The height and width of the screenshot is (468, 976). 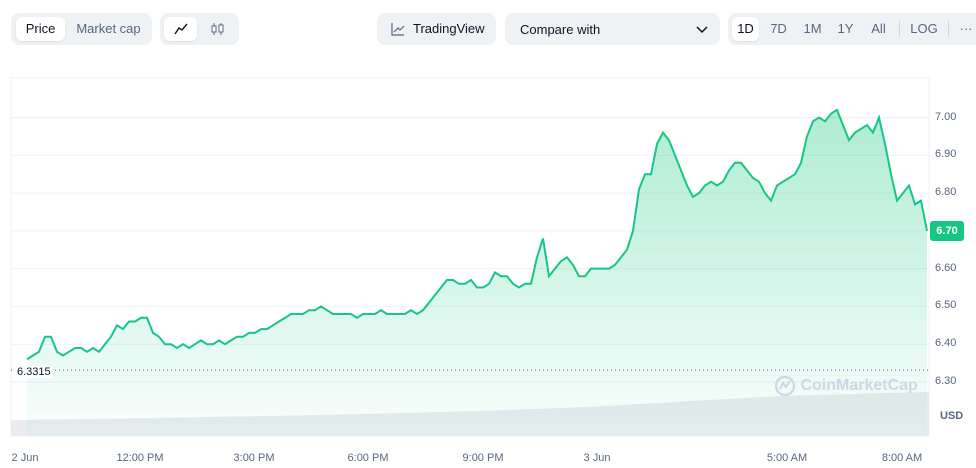 What do you see at coordinates (745, 29) in the screenshot?
I see `range-1d: 1D` at bounding box center [745, 29].